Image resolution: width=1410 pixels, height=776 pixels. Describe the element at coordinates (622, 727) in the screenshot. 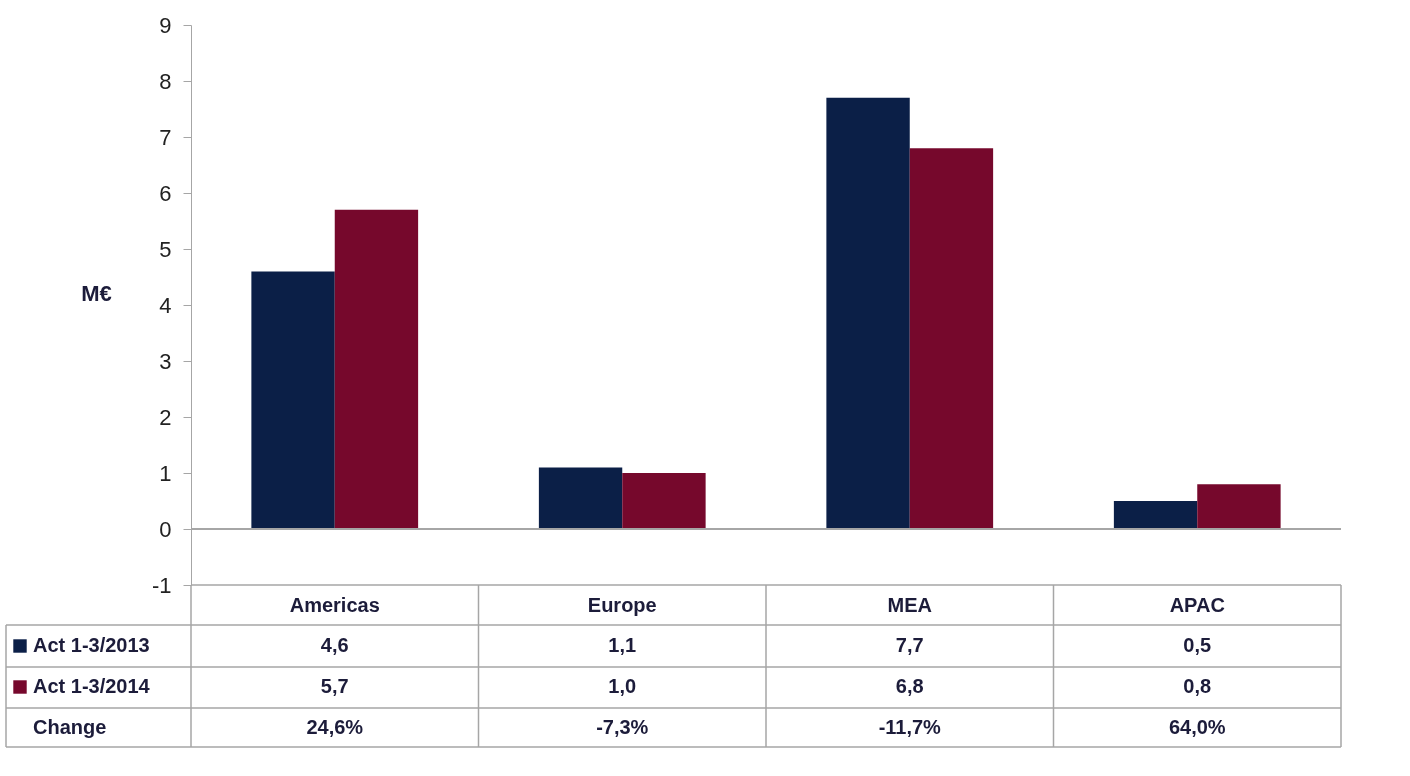

I see `text: -7,3%` at that location.